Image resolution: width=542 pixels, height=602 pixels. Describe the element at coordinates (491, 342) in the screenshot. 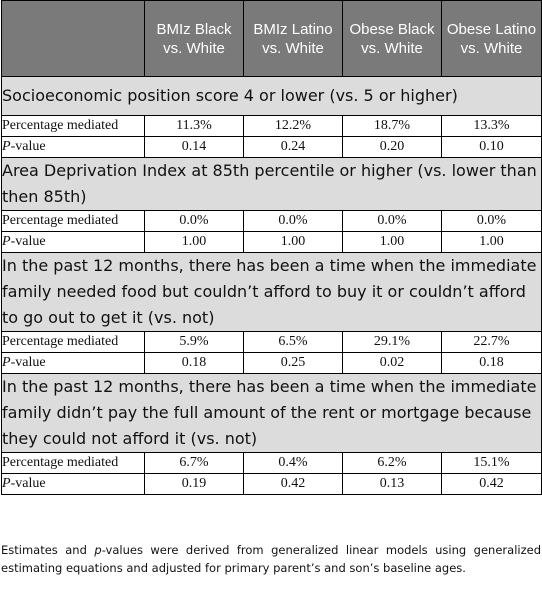

I see `cell-value: 22.7%` at that location.